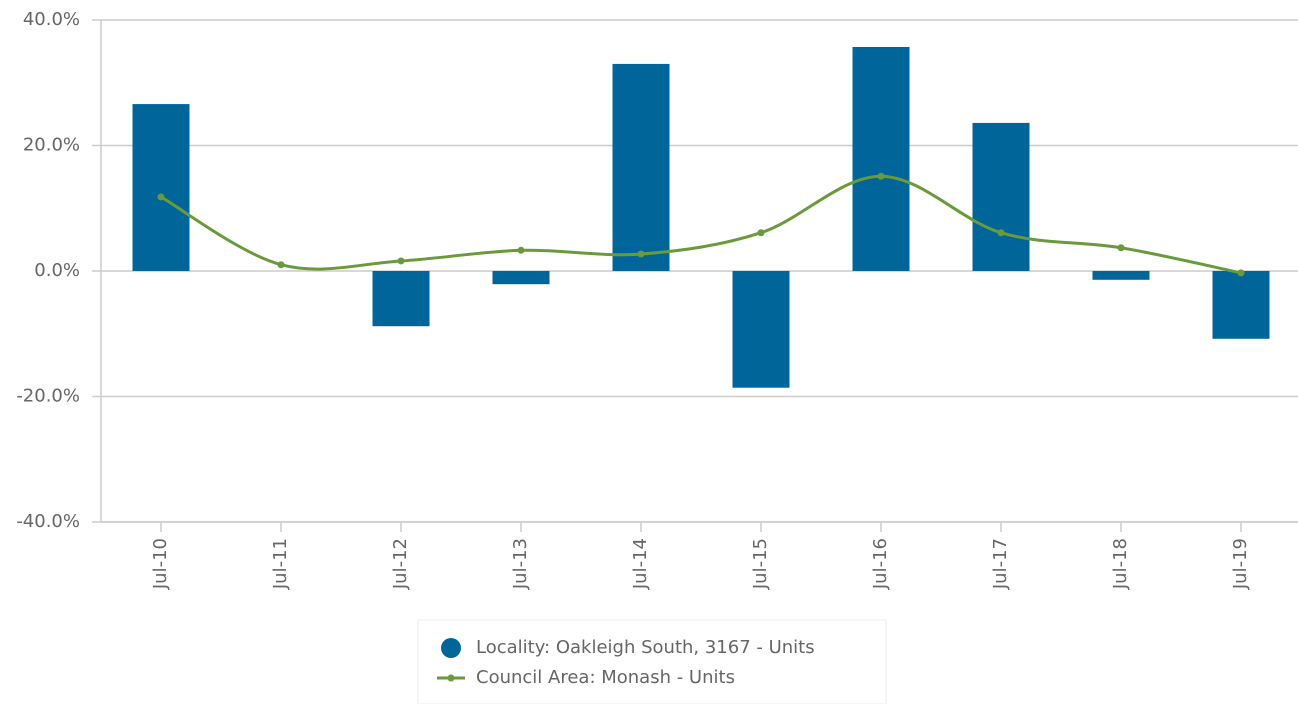  Describe the element at coordinates (400, 564) in the screenshot. I see `x-tick-label: Jul-12` at that location.